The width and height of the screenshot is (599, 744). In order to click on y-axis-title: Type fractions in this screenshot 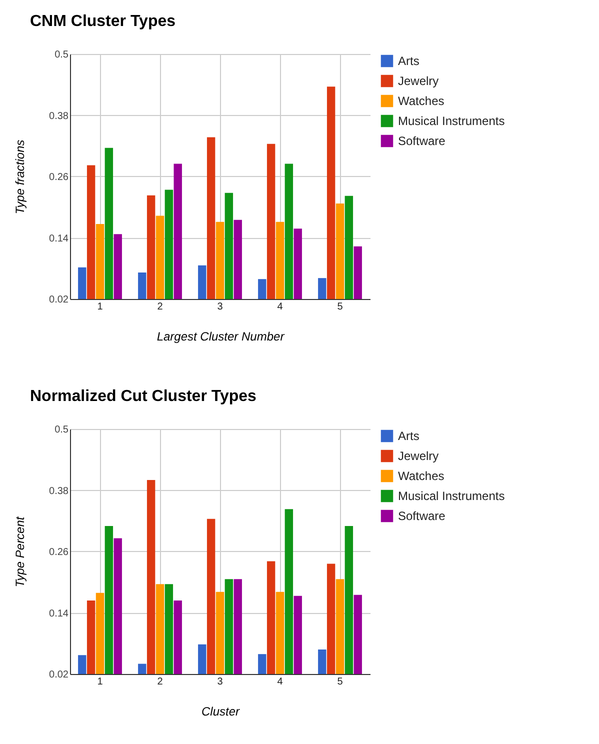, I will do `click(20, 177)`.